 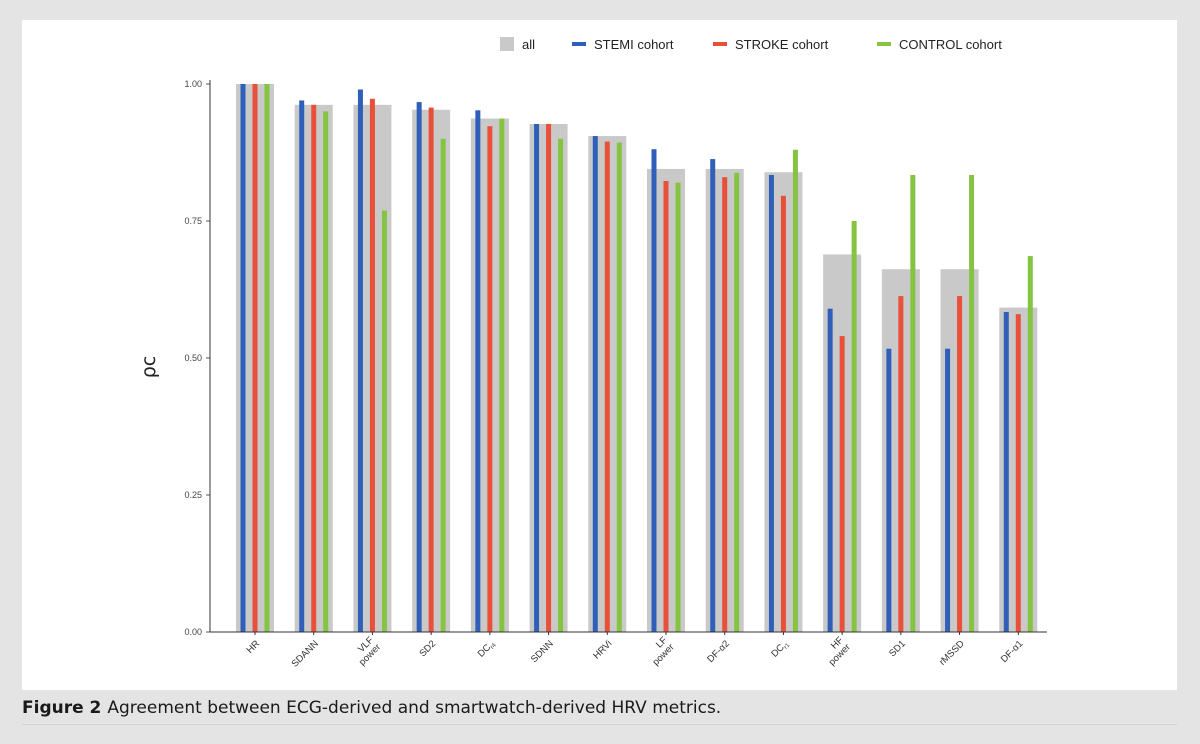 What do you see at coordinates (602, 649) in the screenshot?
I see `x-tick-label: HRVi` at bounding box center [602, 649].